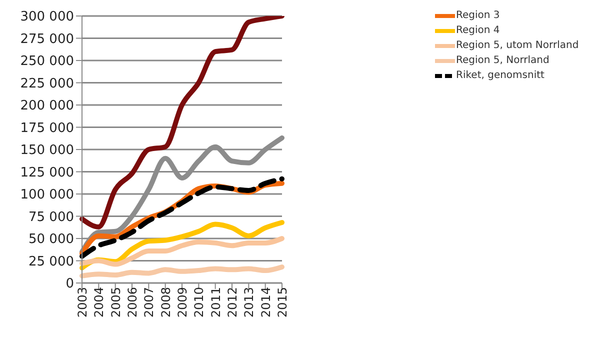 The height and width of the screenshot is (337, 600). I want to click on legend-label: Riket, genomsnitt, so click(500, 75).